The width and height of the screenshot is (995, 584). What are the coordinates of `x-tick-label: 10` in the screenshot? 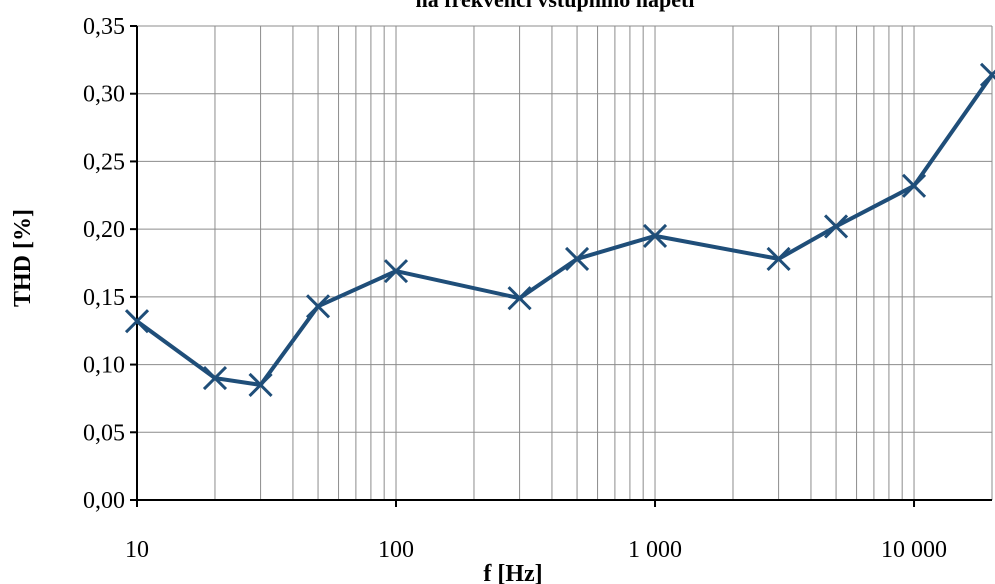 It's located at (137, 550).